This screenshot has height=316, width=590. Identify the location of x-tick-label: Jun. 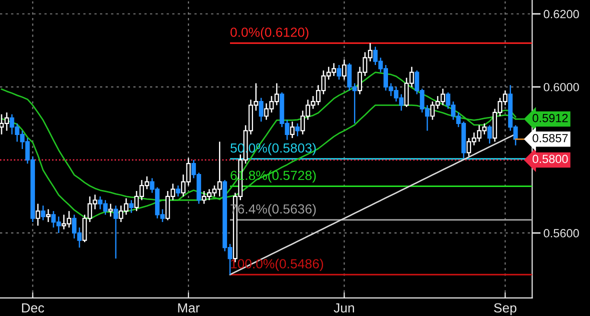
(344, 308).